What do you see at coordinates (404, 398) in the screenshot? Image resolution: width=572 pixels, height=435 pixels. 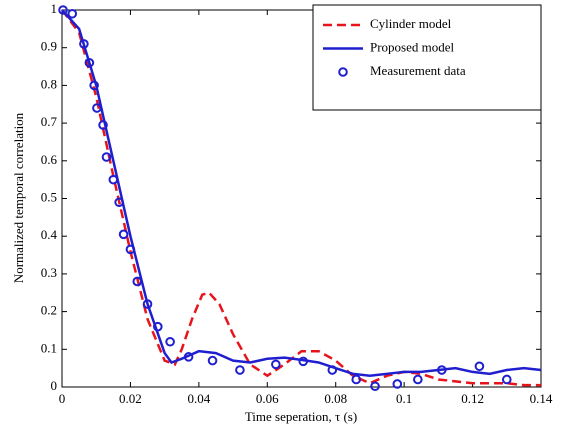 I see `x-tick-label: 0.1` at bounding box center [404, 398].